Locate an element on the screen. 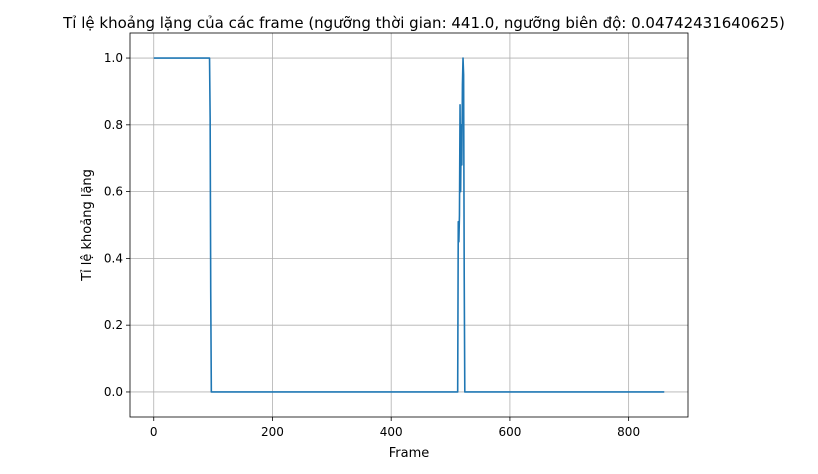  y-tick-label: 0.0 is located at coordinates (113, 392).